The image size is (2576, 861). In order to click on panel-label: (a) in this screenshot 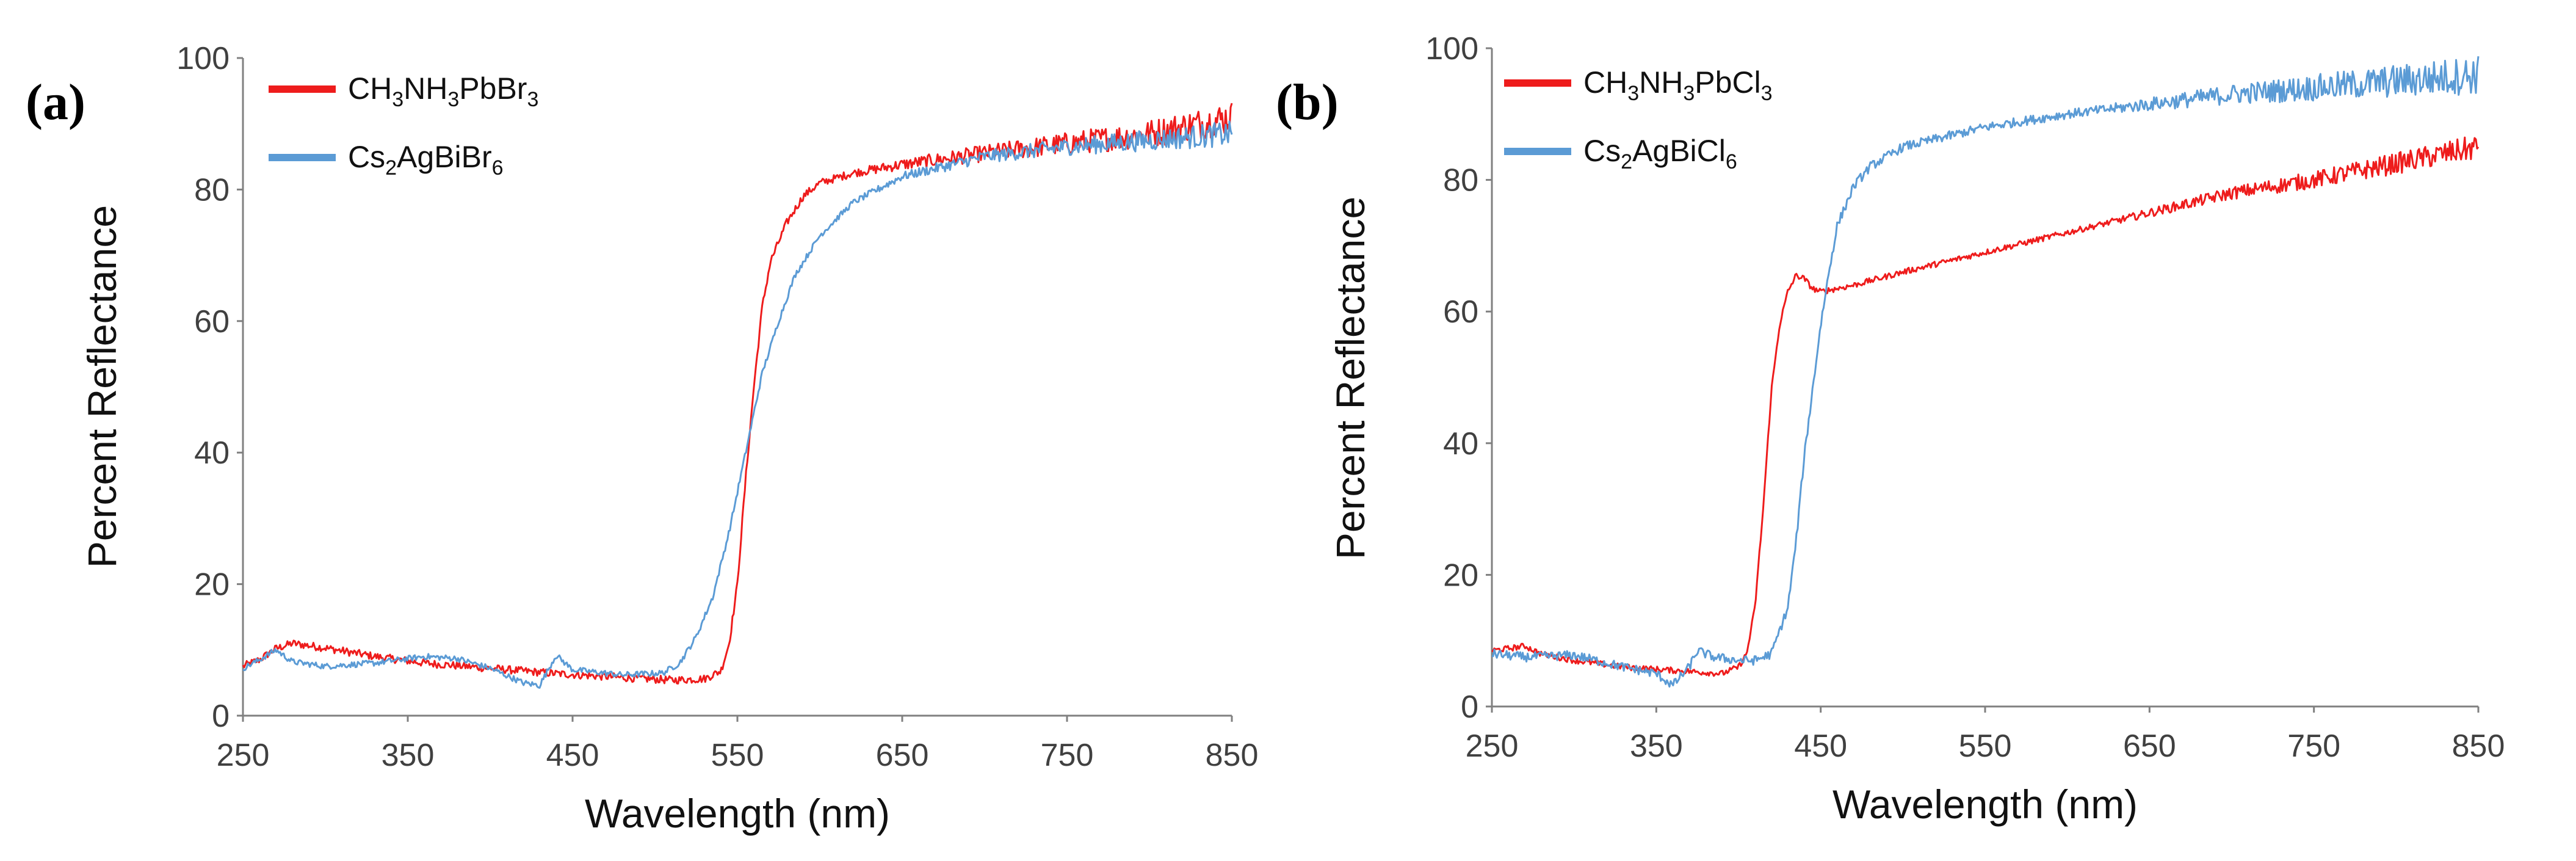, I will do `click(55, 103)`.